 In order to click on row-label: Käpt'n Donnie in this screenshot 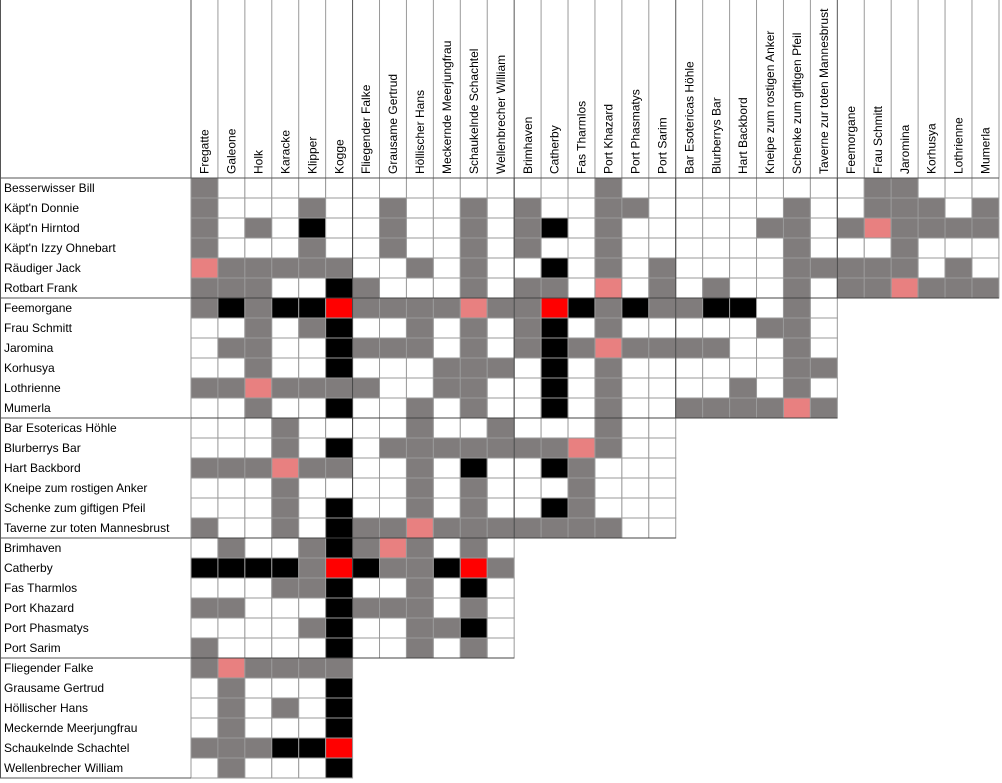, I will do `click(41, 208)`.